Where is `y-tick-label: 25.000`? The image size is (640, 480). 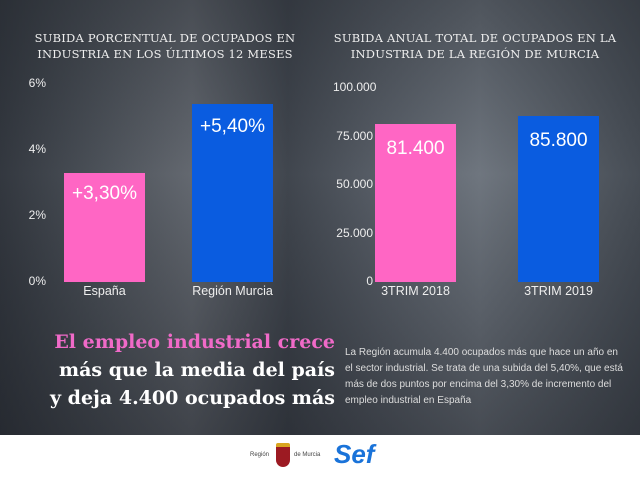
y-tick-label: 25.000 is located at coordinates (354, 232).